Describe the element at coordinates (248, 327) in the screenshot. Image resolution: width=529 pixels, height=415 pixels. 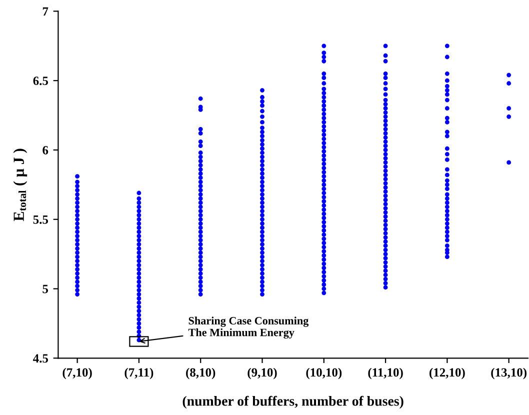
I see `annotation: Sharing Case Consuming The Minimum Energy` at that location.